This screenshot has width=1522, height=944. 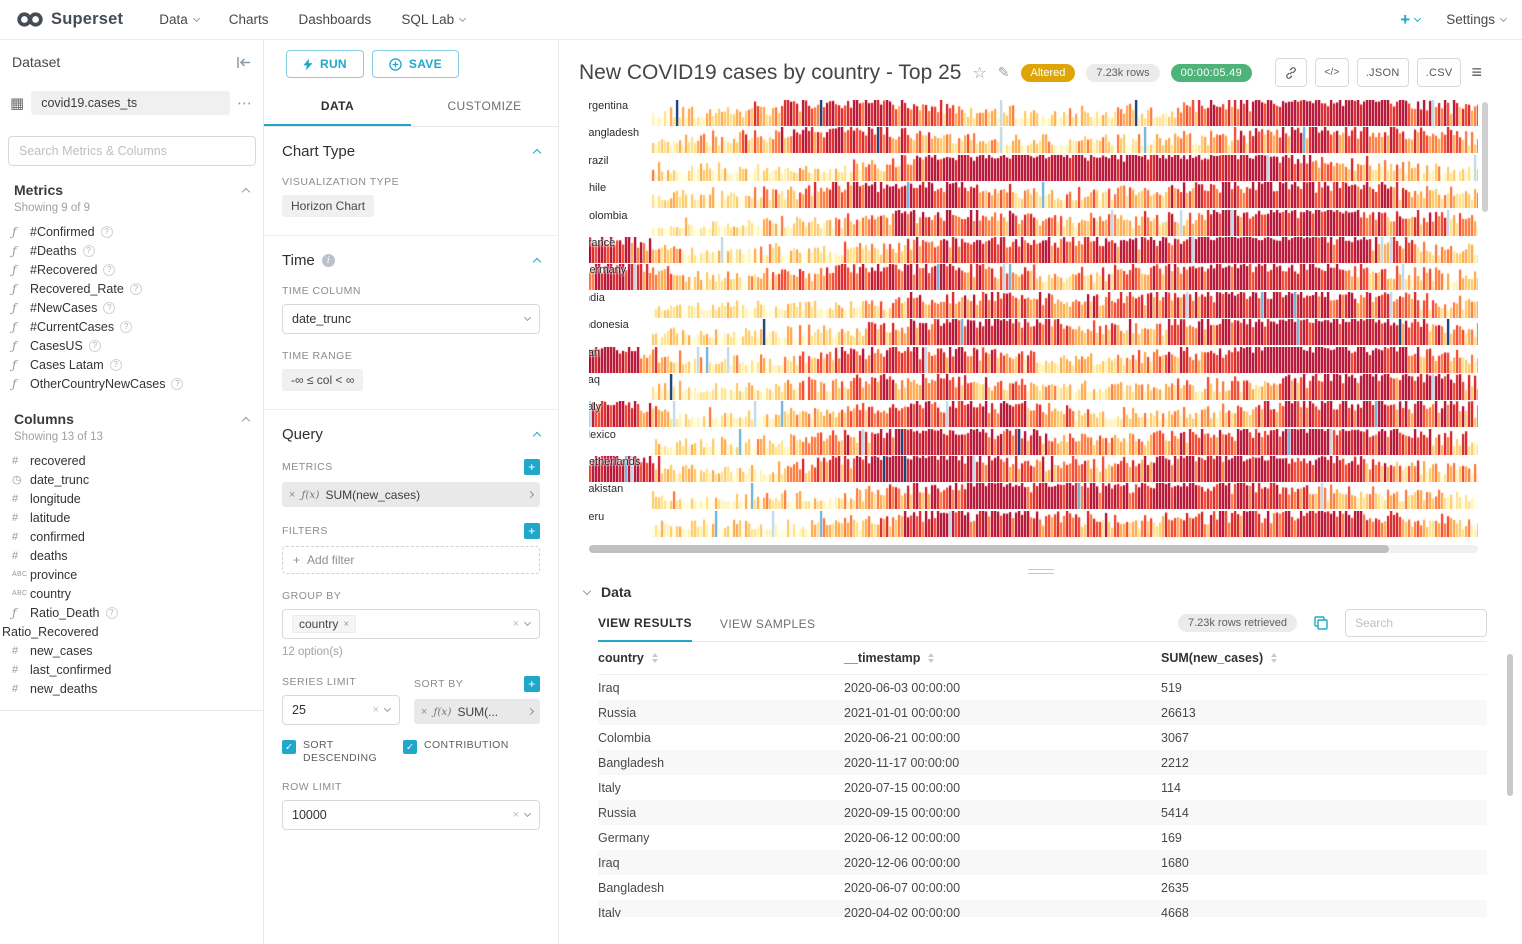 I want to click on metric-item: ƒ #Confirmed?, so click(x=131, y=231).